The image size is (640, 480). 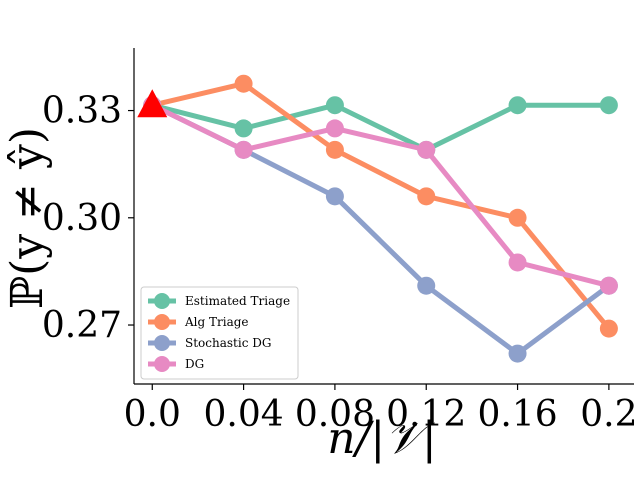 I want to click on start-marker-triangle, so click(x=152, y=103).